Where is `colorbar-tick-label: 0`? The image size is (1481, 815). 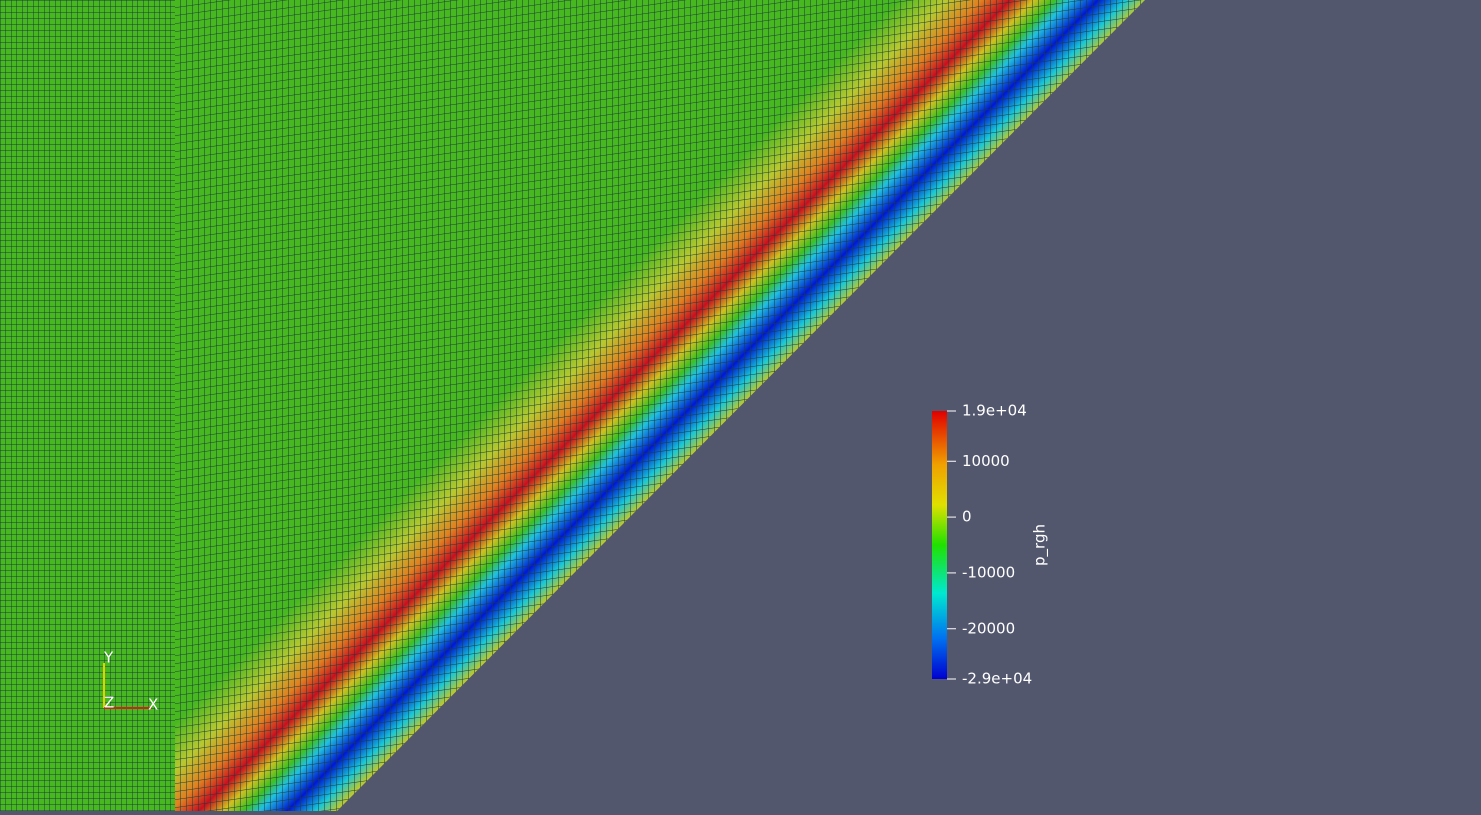
colorbar-tick-label: 0 is located at coordinates (967, 517).